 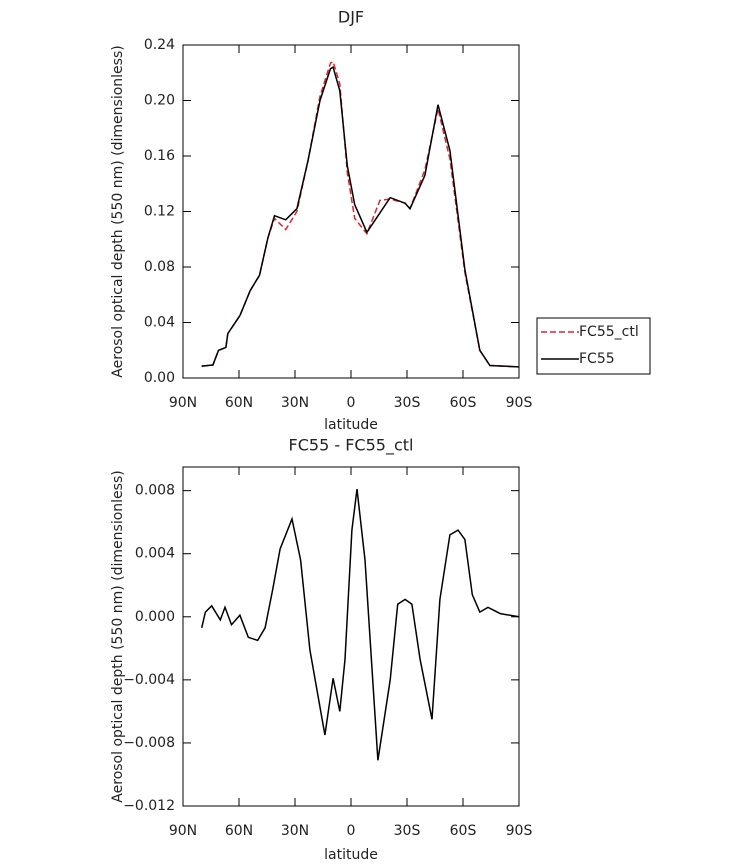 What do you see at coordinates (159, 378) in the screenshot?
I see `y-tick-label: 0.00` at bounding box center [159, 378].